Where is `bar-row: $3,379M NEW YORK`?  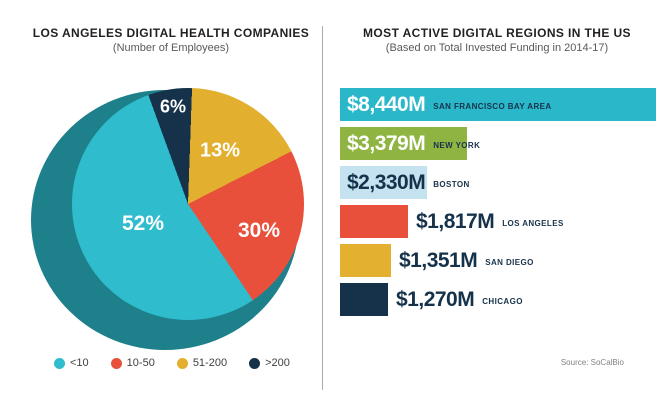 bar-row: $3,379M NEW YORK is located at coordinates (498, 143).